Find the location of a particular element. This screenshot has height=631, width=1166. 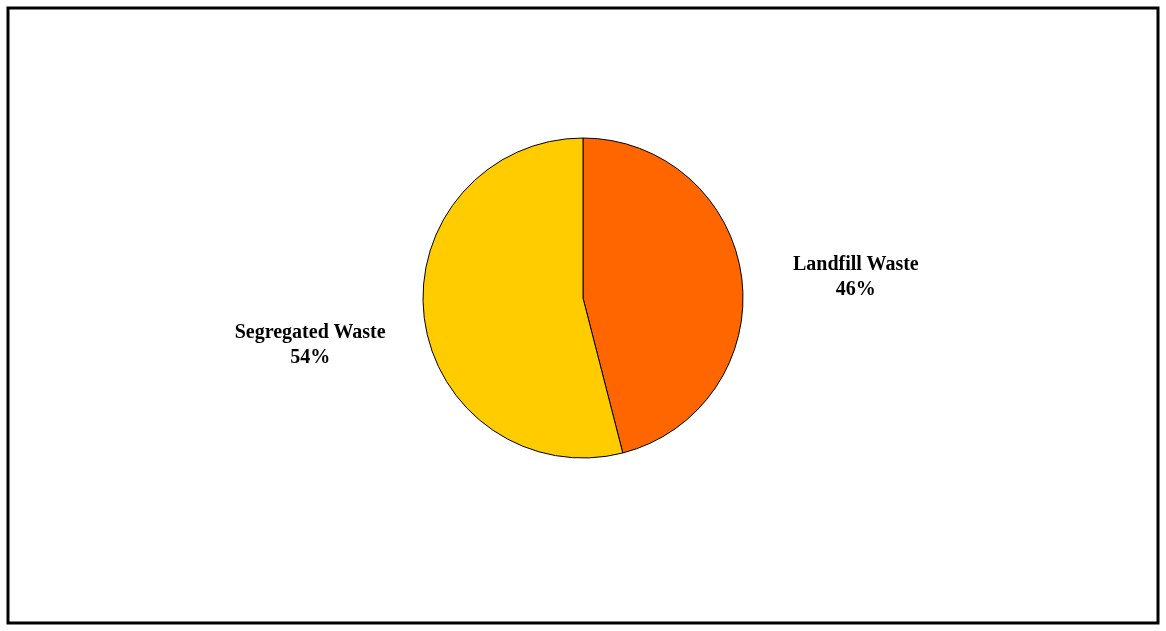

data-label: 54% is located at coordinates (310, 356).